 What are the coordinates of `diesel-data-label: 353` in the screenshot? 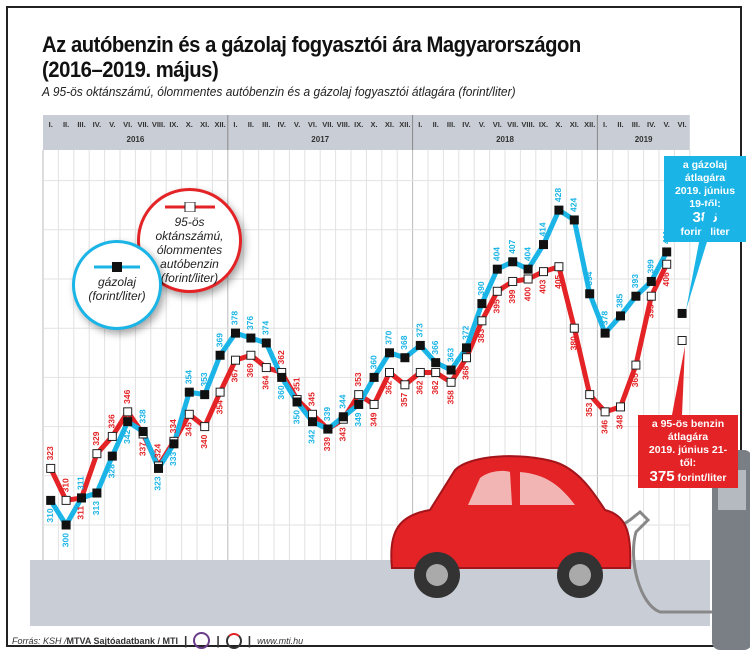 It's located at (204, 379).